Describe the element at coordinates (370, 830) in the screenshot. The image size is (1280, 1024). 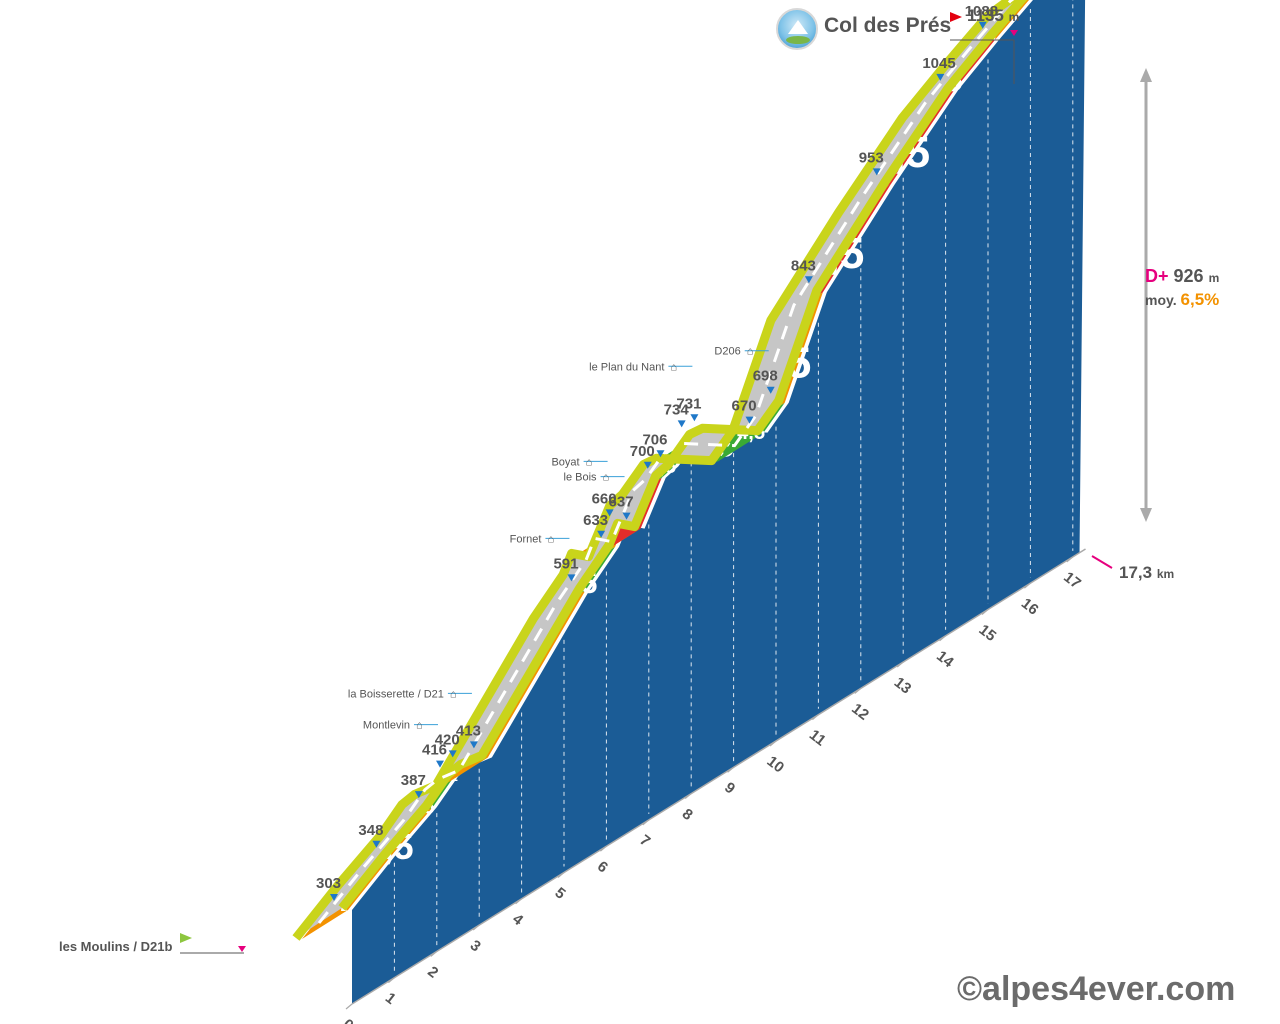
I see `elevation-label: 348` at that location.